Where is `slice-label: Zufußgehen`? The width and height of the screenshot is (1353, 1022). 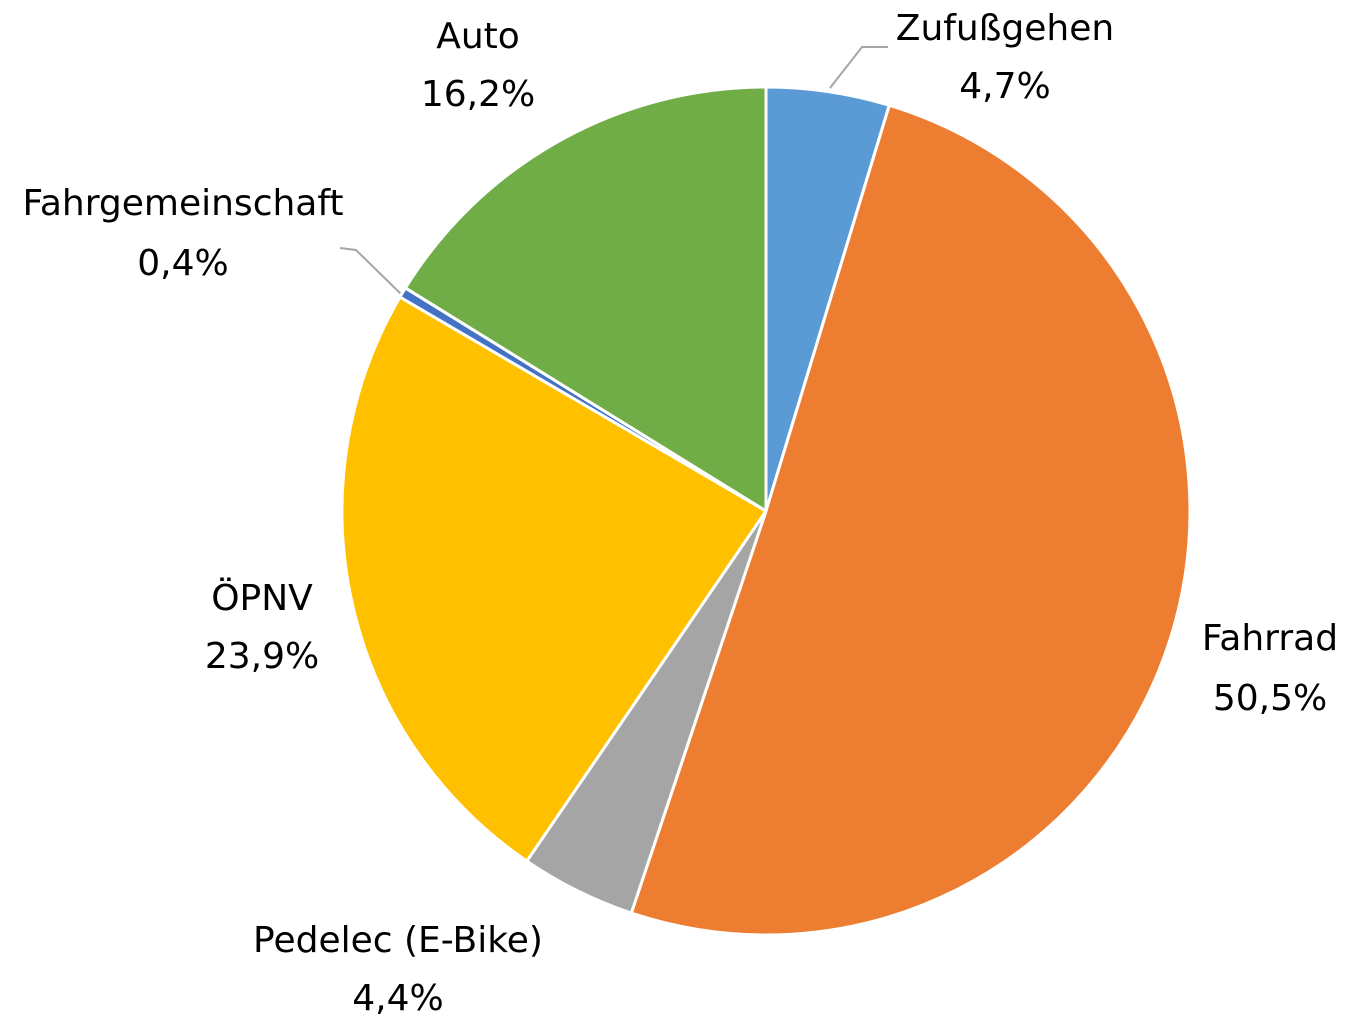
slice-label: Zufußgehen is located at coordinates (1005, 28).